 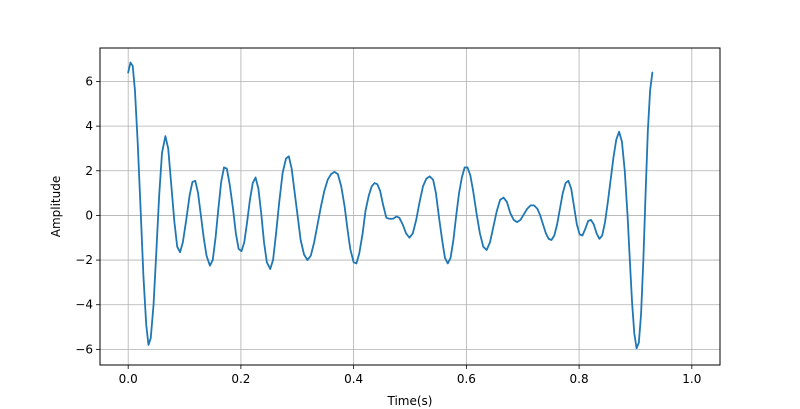 I want to click on y-tick-label: −2, so click(x=84, y=260).